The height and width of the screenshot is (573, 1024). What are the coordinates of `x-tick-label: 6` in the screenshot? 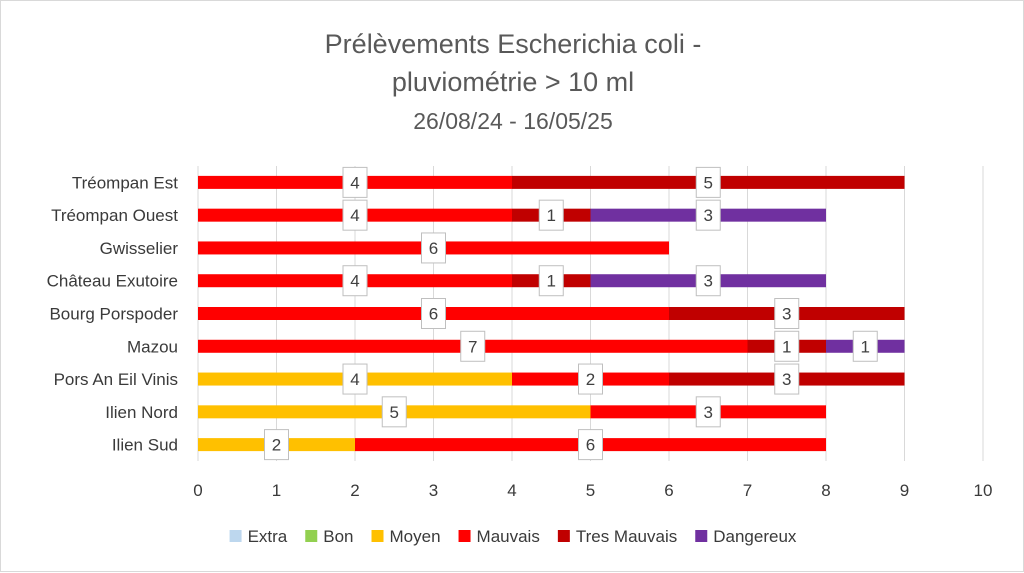 It's located at (668, 490).